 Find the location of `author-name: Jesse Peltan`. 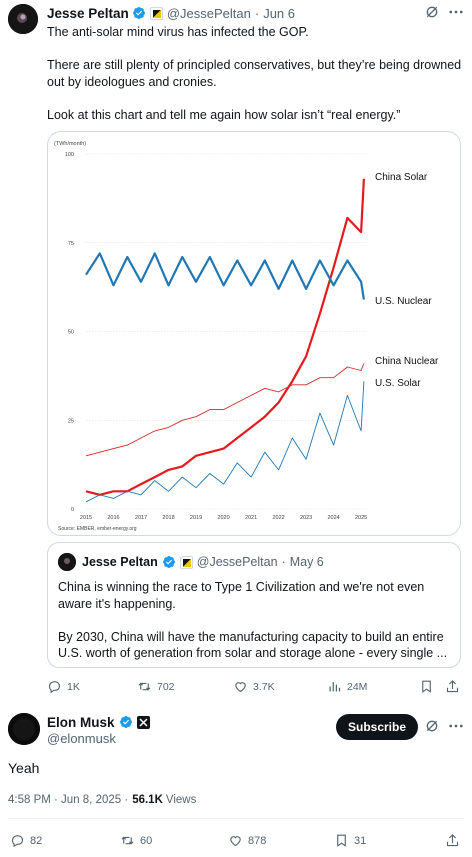

author-name: Jesse Peltan is located at coordinates (88, 13).